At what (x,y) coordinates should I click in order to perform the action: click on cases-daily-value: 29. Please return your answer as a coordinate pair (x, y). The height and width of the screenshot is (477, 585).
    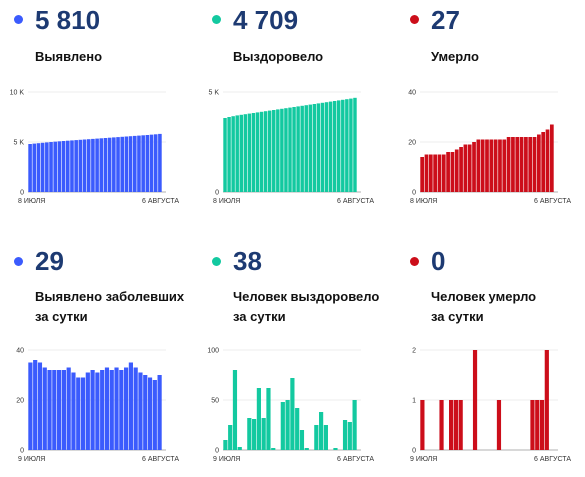
    Looking at the image, I should click on (49, 261).